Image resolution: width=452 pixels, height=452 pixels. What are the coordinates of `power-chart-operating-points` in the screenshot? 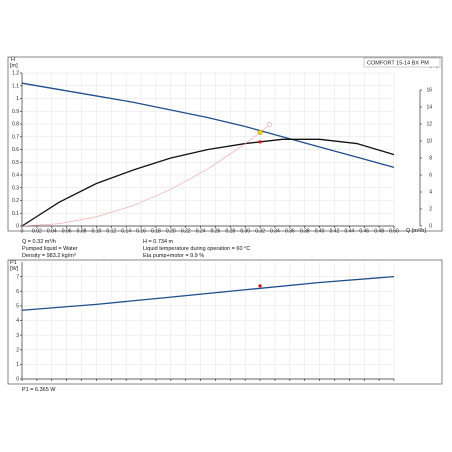 It's located at (260, 286).